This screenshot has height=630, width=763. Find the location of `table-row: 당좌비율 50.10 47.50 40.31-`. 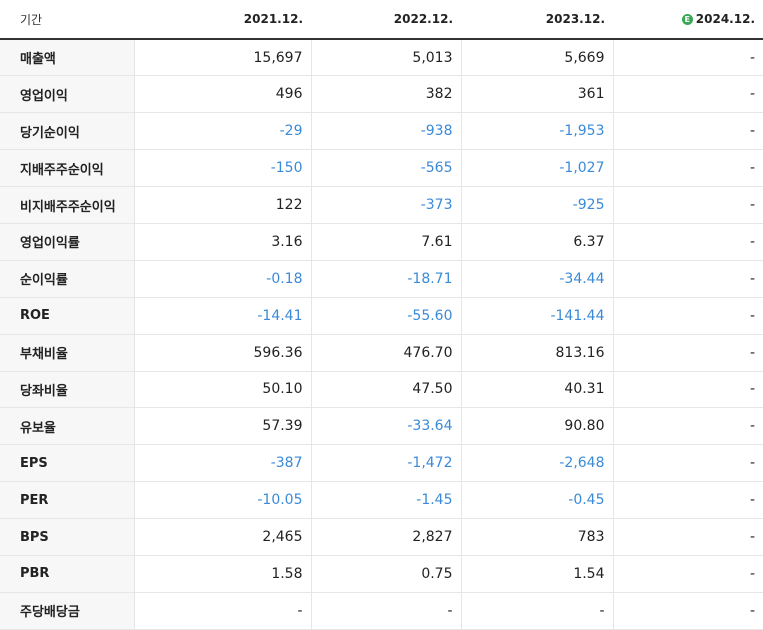

table-row: 당좌비율 50.10 47.50 40.31- is located at coordinates (381, 390).